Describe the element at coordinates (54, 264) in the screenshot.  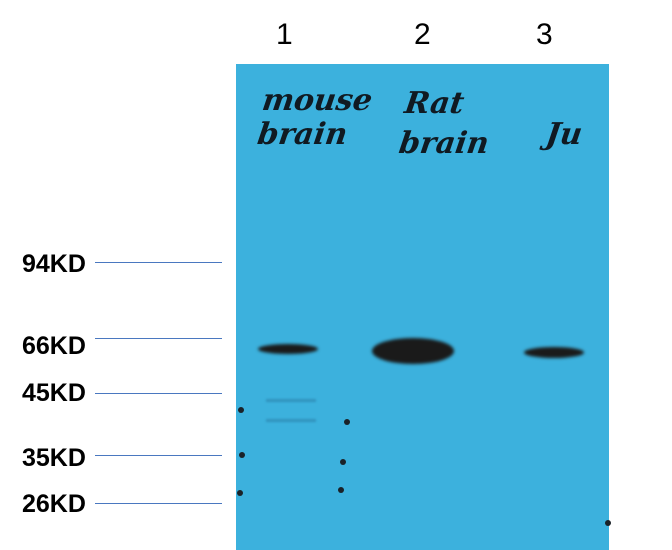
I see `marker-94kd: 94KD` at that location.